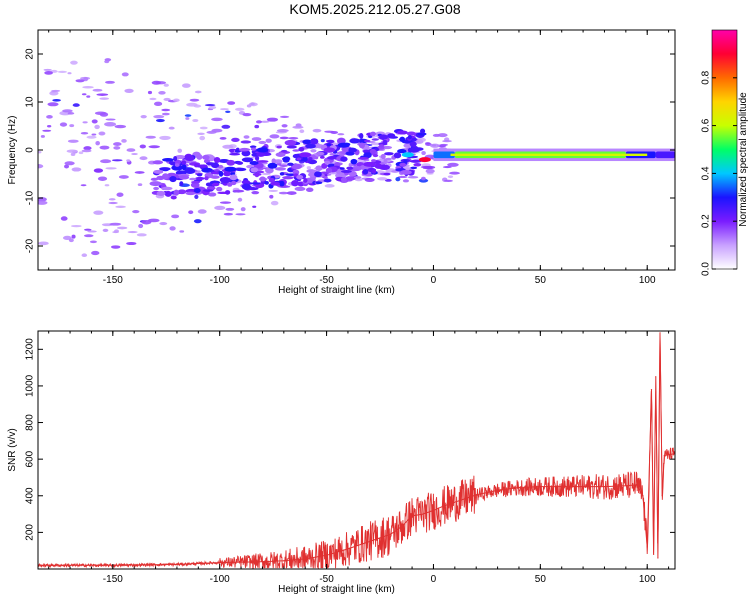  I want to click on colorbar-tick-label: 0.8, so click(706, 77).